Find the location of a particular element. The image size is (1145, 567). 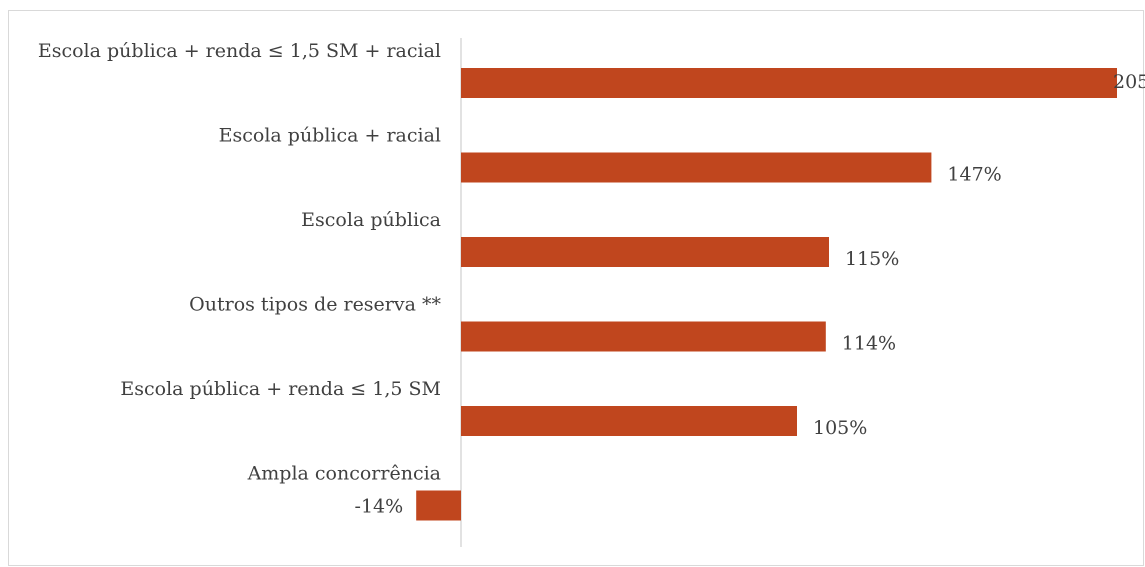

category-label: Escola pública + renda ≤ 1,5 SM is located at coordinates (280, 389).